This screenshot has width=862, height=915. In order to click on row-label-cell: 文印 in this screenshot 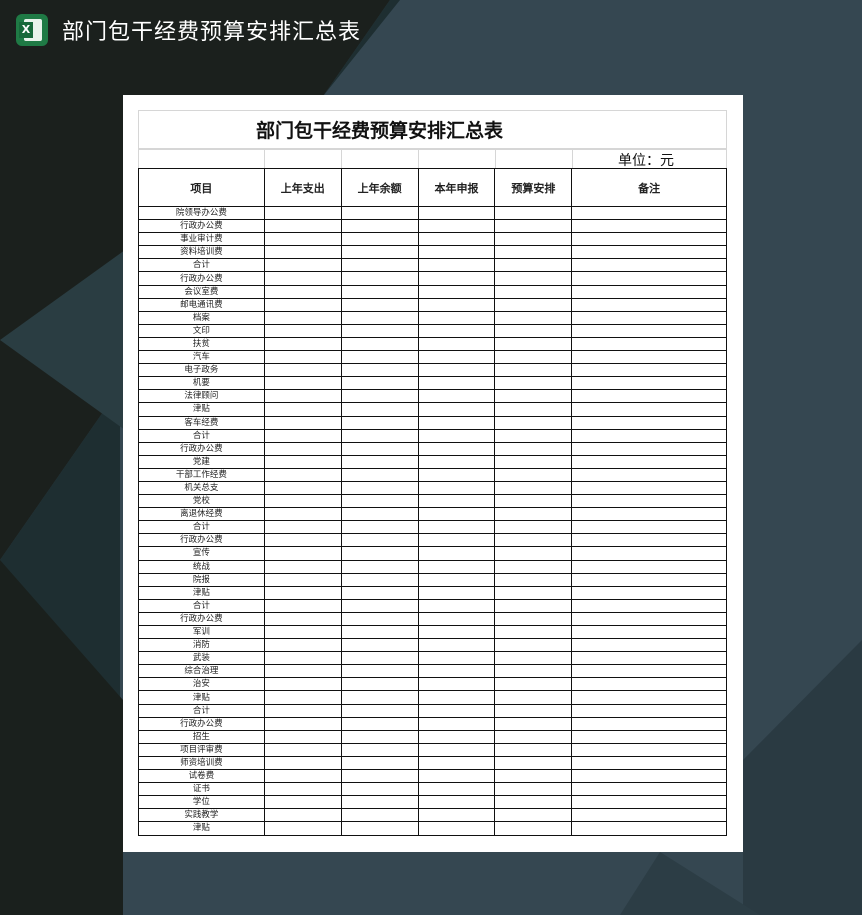, I will do `click(201, 330)`.